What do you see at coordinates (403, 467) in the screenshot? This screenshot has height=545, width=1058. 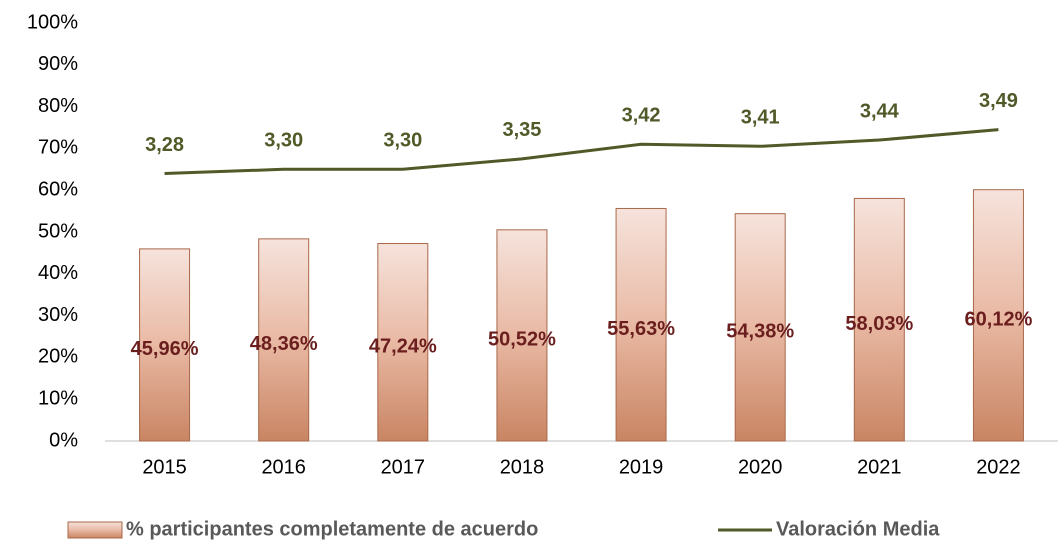 I see `x-tick-label: 2017` at bounding box center [403, 467].